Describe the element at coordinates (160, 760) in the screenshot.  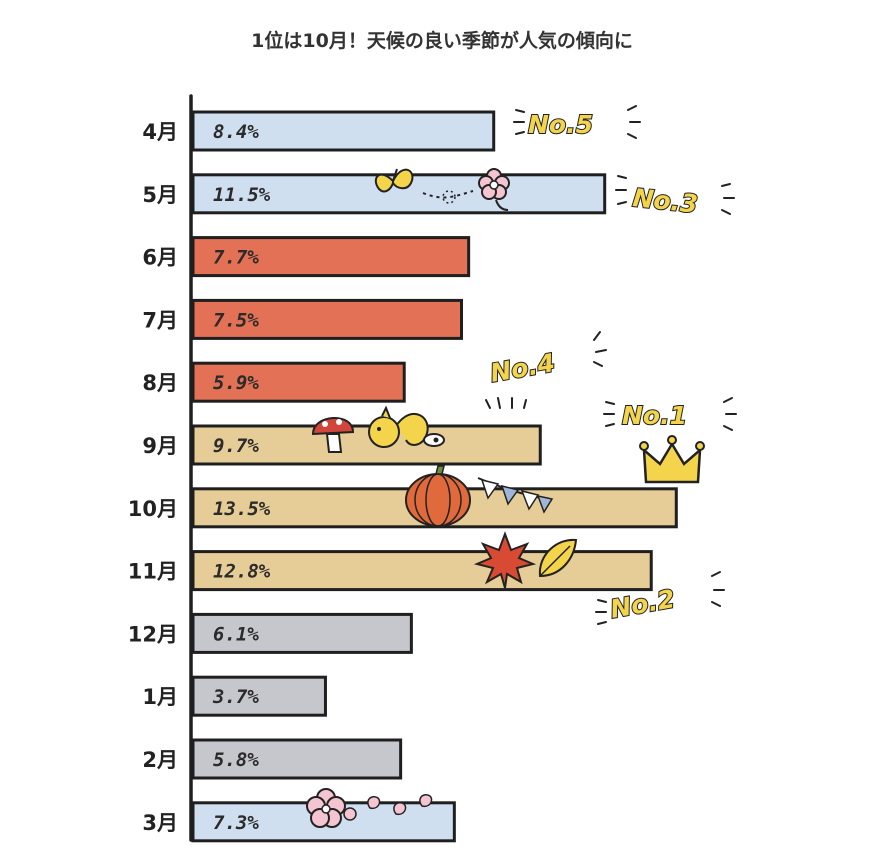
I see `category-label: 2月` at that location.